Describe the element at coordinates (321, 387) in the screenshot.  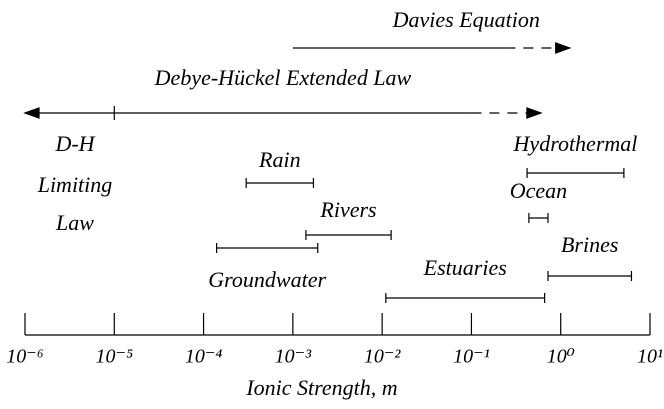
I see `x-axis-label: Ionic Strength, m` at that location.